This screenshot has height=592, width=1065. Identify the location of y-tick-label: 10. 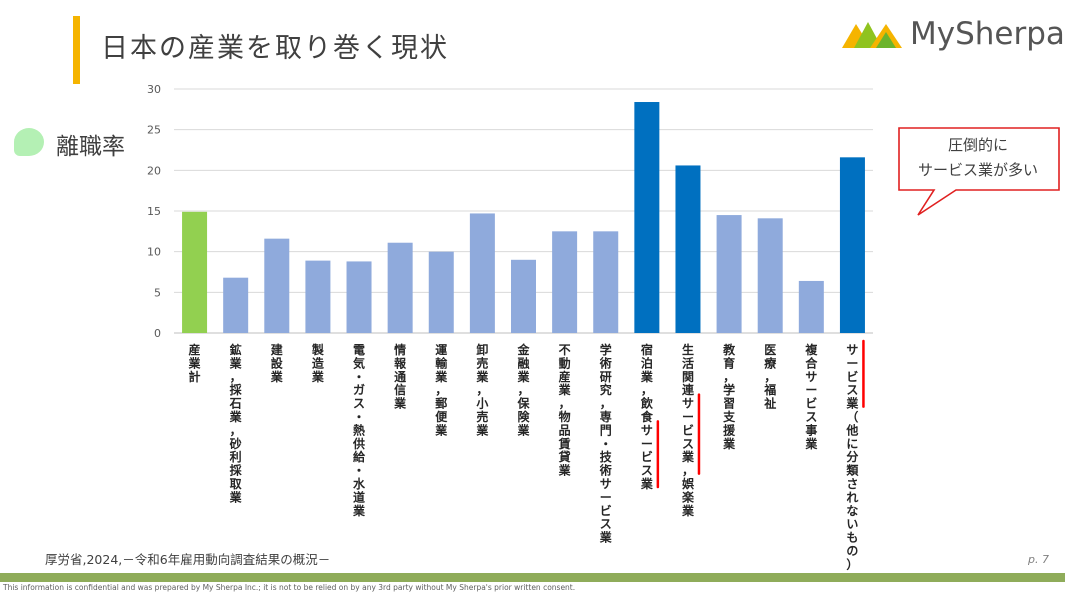
(154, 252).